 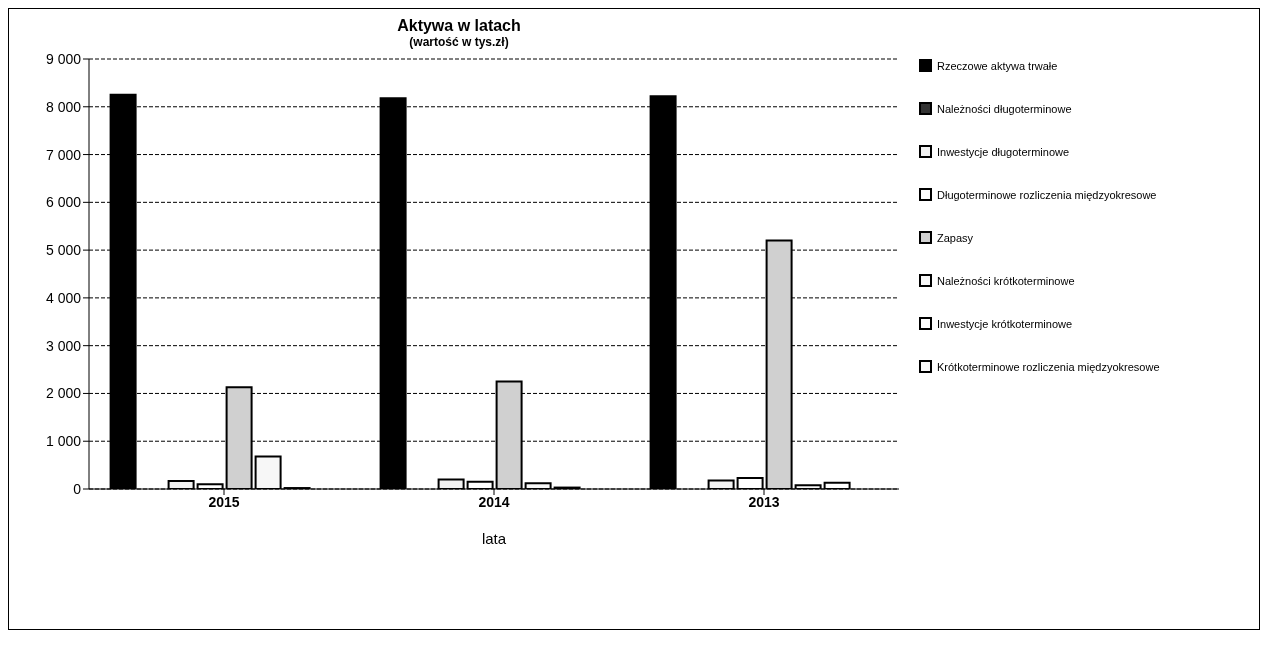 I want to click on legend-label: Krótkoterminowe rozliczenia międzyokresowe, so click(x=1048, y=366).